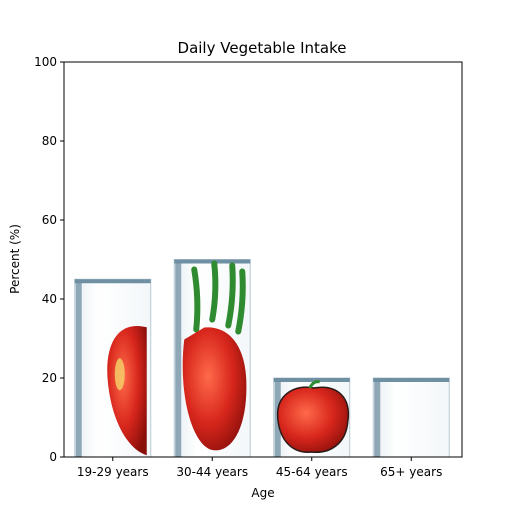 This screenshot has height=513, width=513. Describe the element at coordinates (15, 259) in the screenshot. I see `y-axis-label: Percent (%)` at that location.